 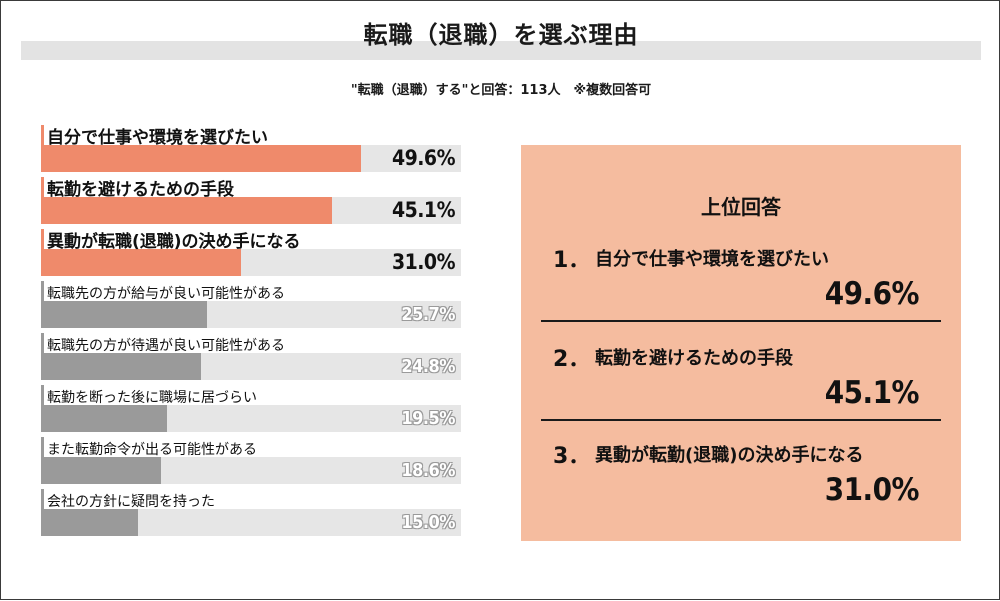 What do you see at coordinates (872, 294) in the screenshot?
I see `rank-value: 49.6%` at bounding box center [872, 294].